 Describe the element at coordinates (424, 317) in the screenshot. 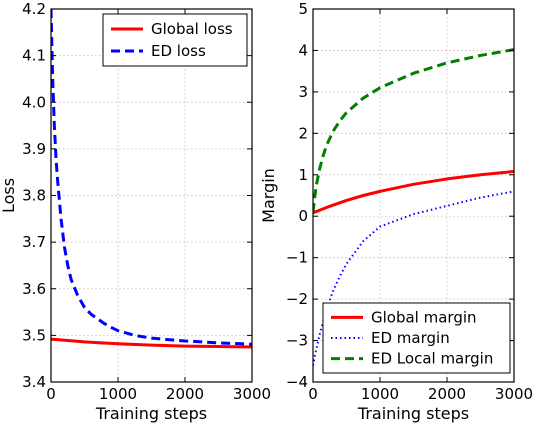

I see `legend-label: Global margin` at that location.